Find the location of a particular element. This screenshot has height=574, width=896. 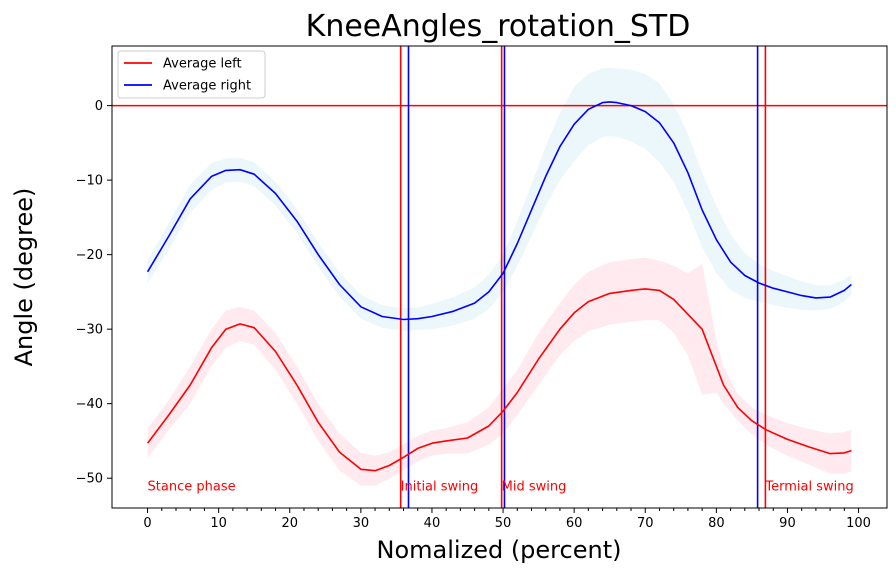

legend-label-1: Average right is located at coordinates (207, 86).